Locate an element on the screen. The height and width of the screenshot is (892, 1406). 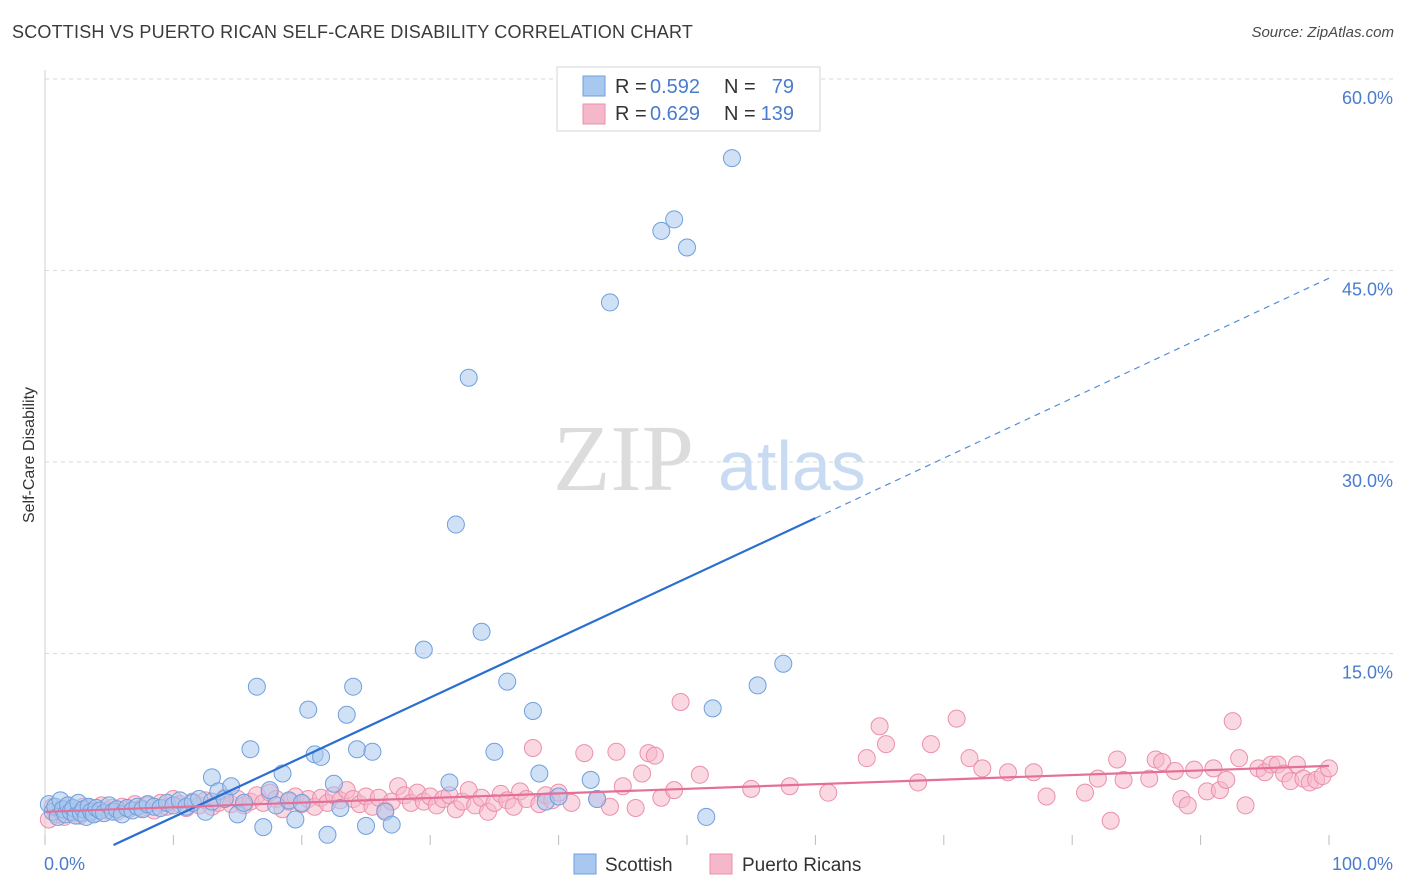
legend-n-label-scottish: N = is located at coordinates (740, 87).